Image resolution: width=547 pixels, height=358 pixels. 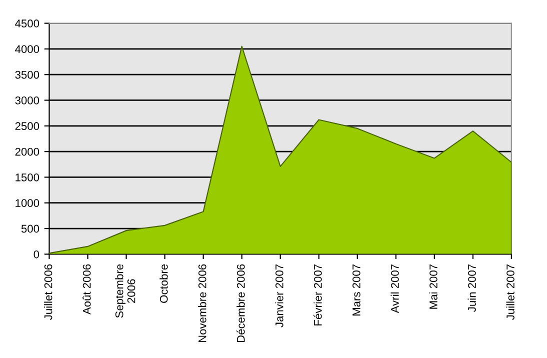 I want to click on x-tick-label: Avril 2007, so click(x=394, y=289).